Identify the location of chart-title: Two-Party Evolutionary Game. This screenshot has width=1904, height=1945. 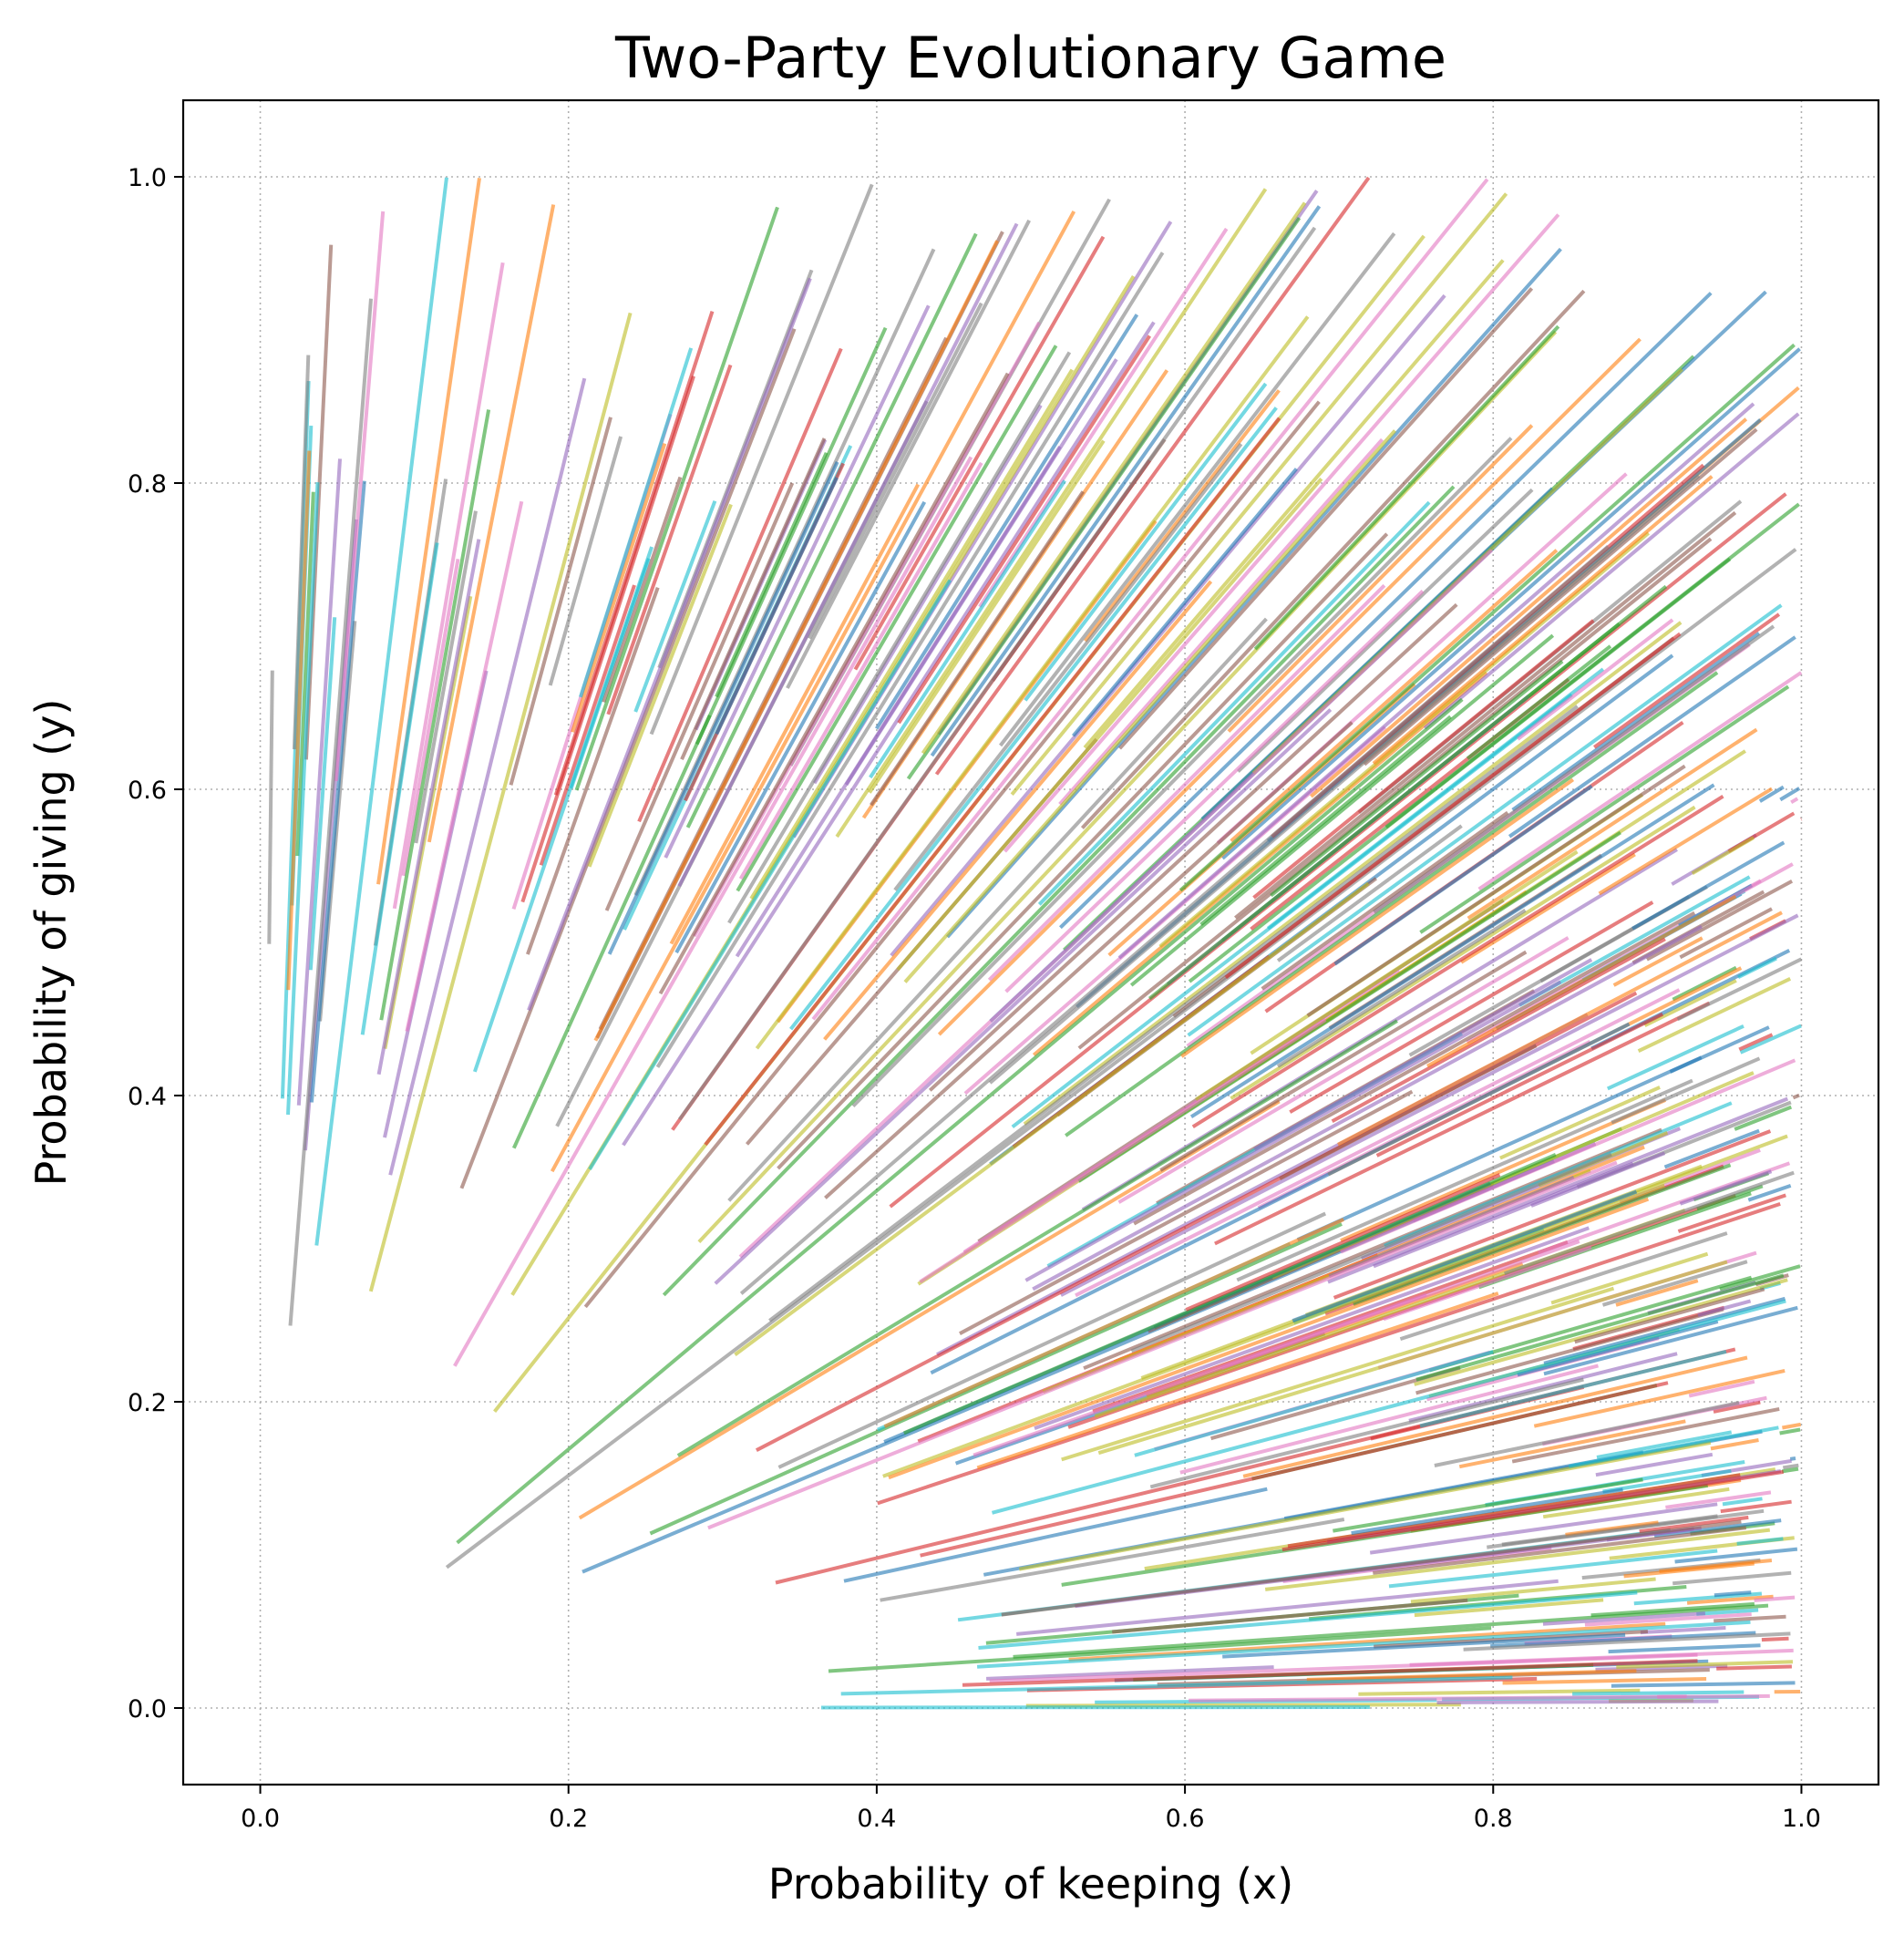
(1030, 58).